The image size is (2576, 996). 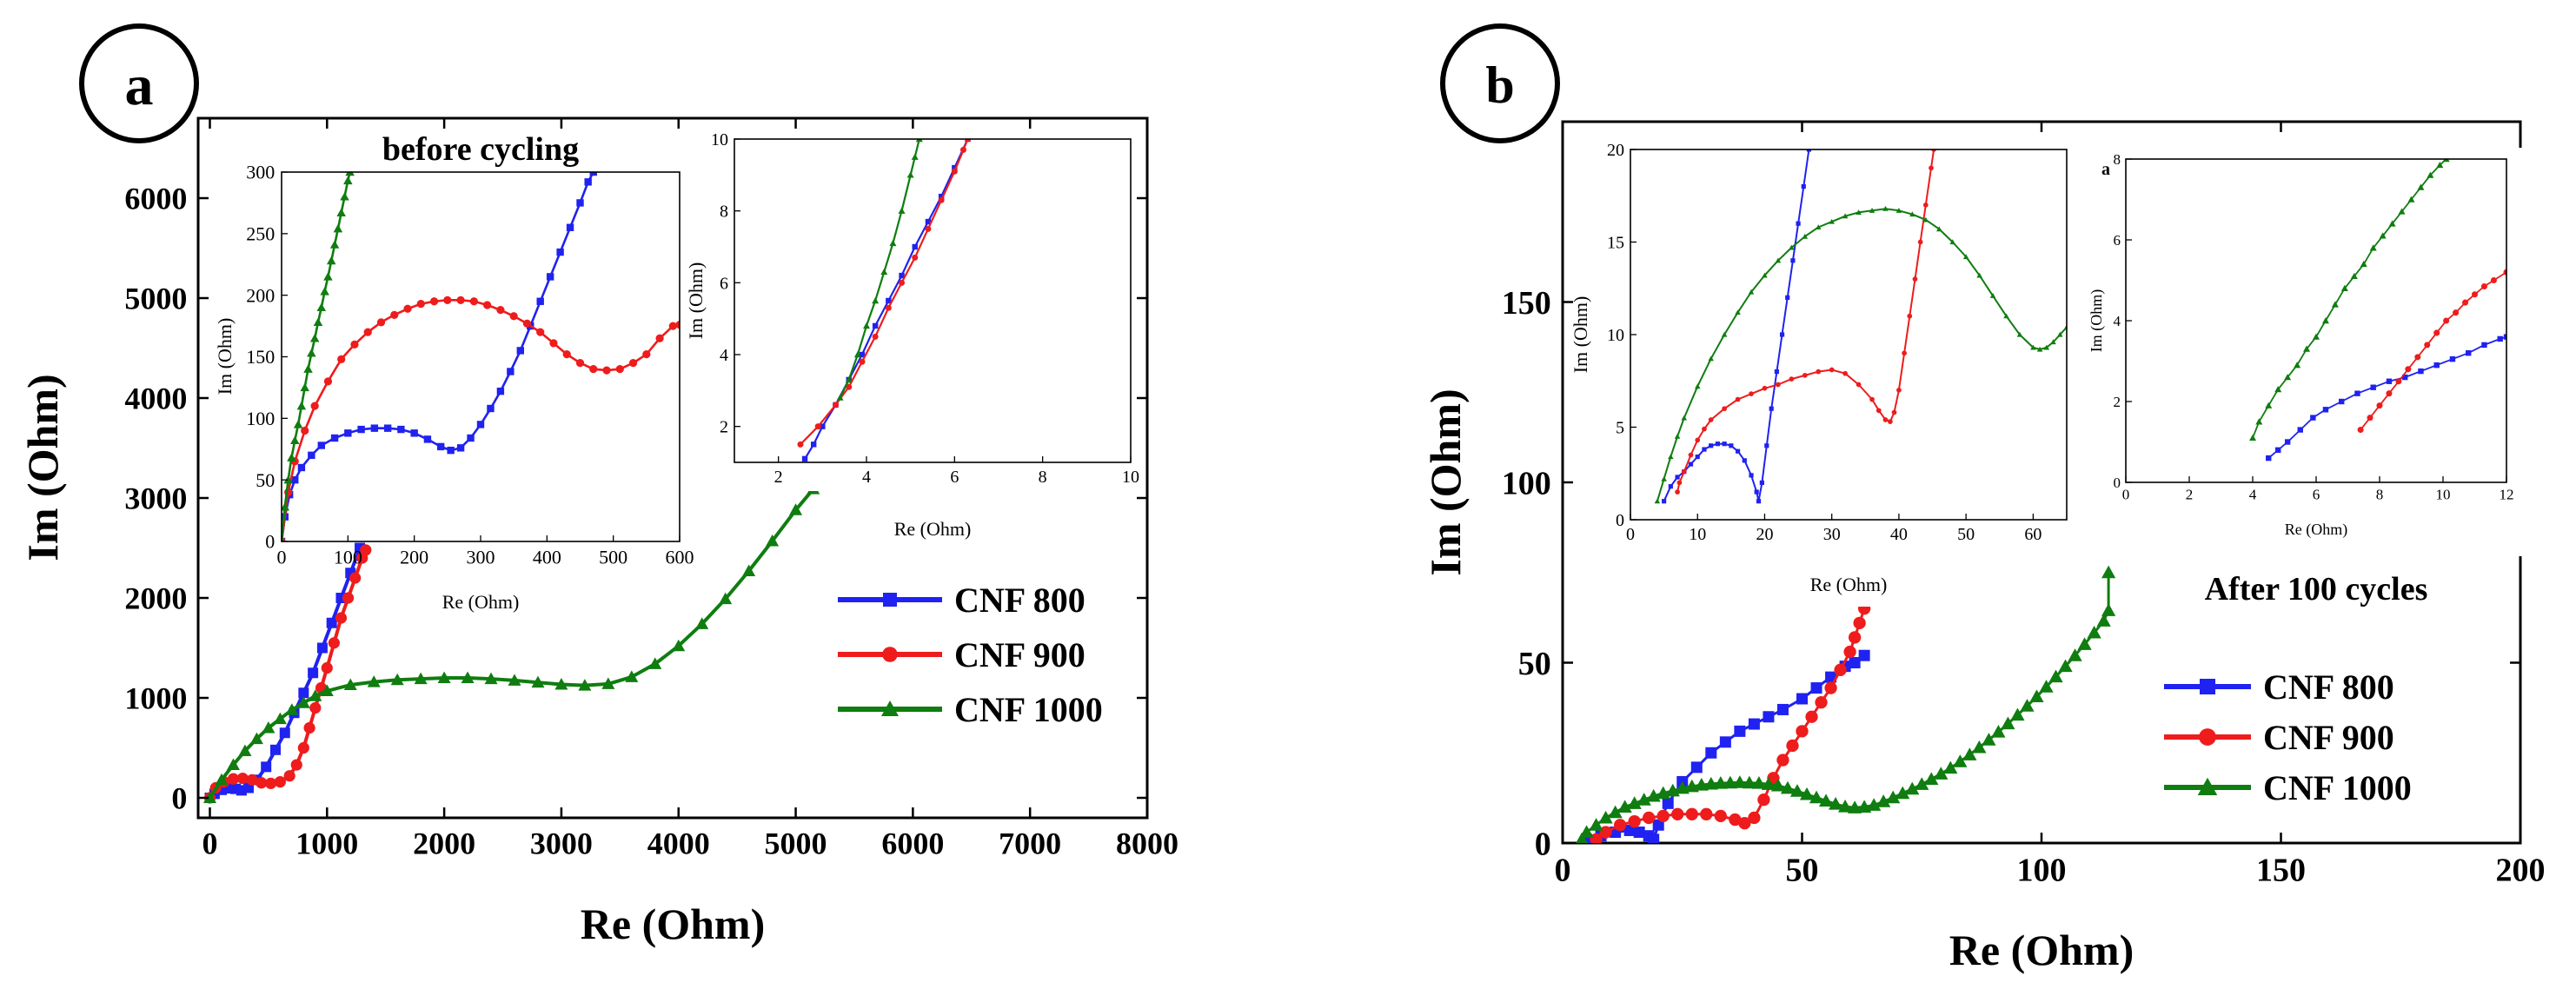 I want to click on b-main-ytick-label-150: 150, so click(x=1526, y=304).